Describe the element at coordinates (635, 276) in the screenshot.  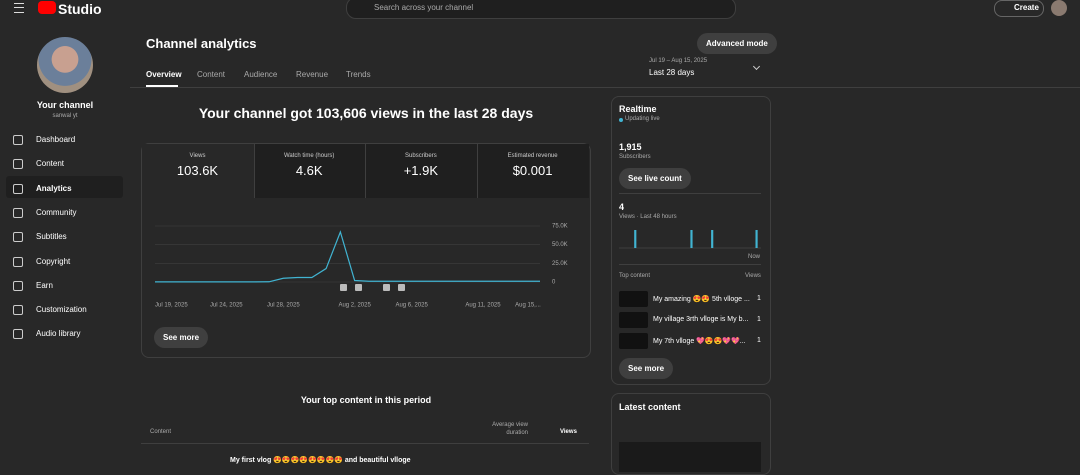
I see `top-content-label: Top content` at that location.